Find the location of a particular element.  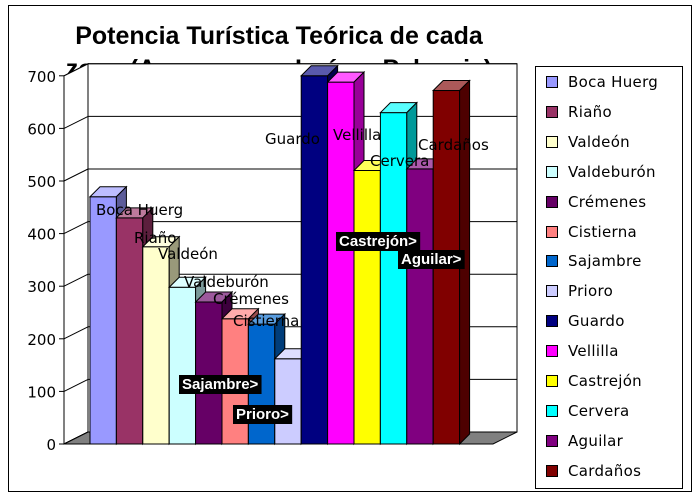

y-tick-label: 600 is located at coordinates (41, 129).